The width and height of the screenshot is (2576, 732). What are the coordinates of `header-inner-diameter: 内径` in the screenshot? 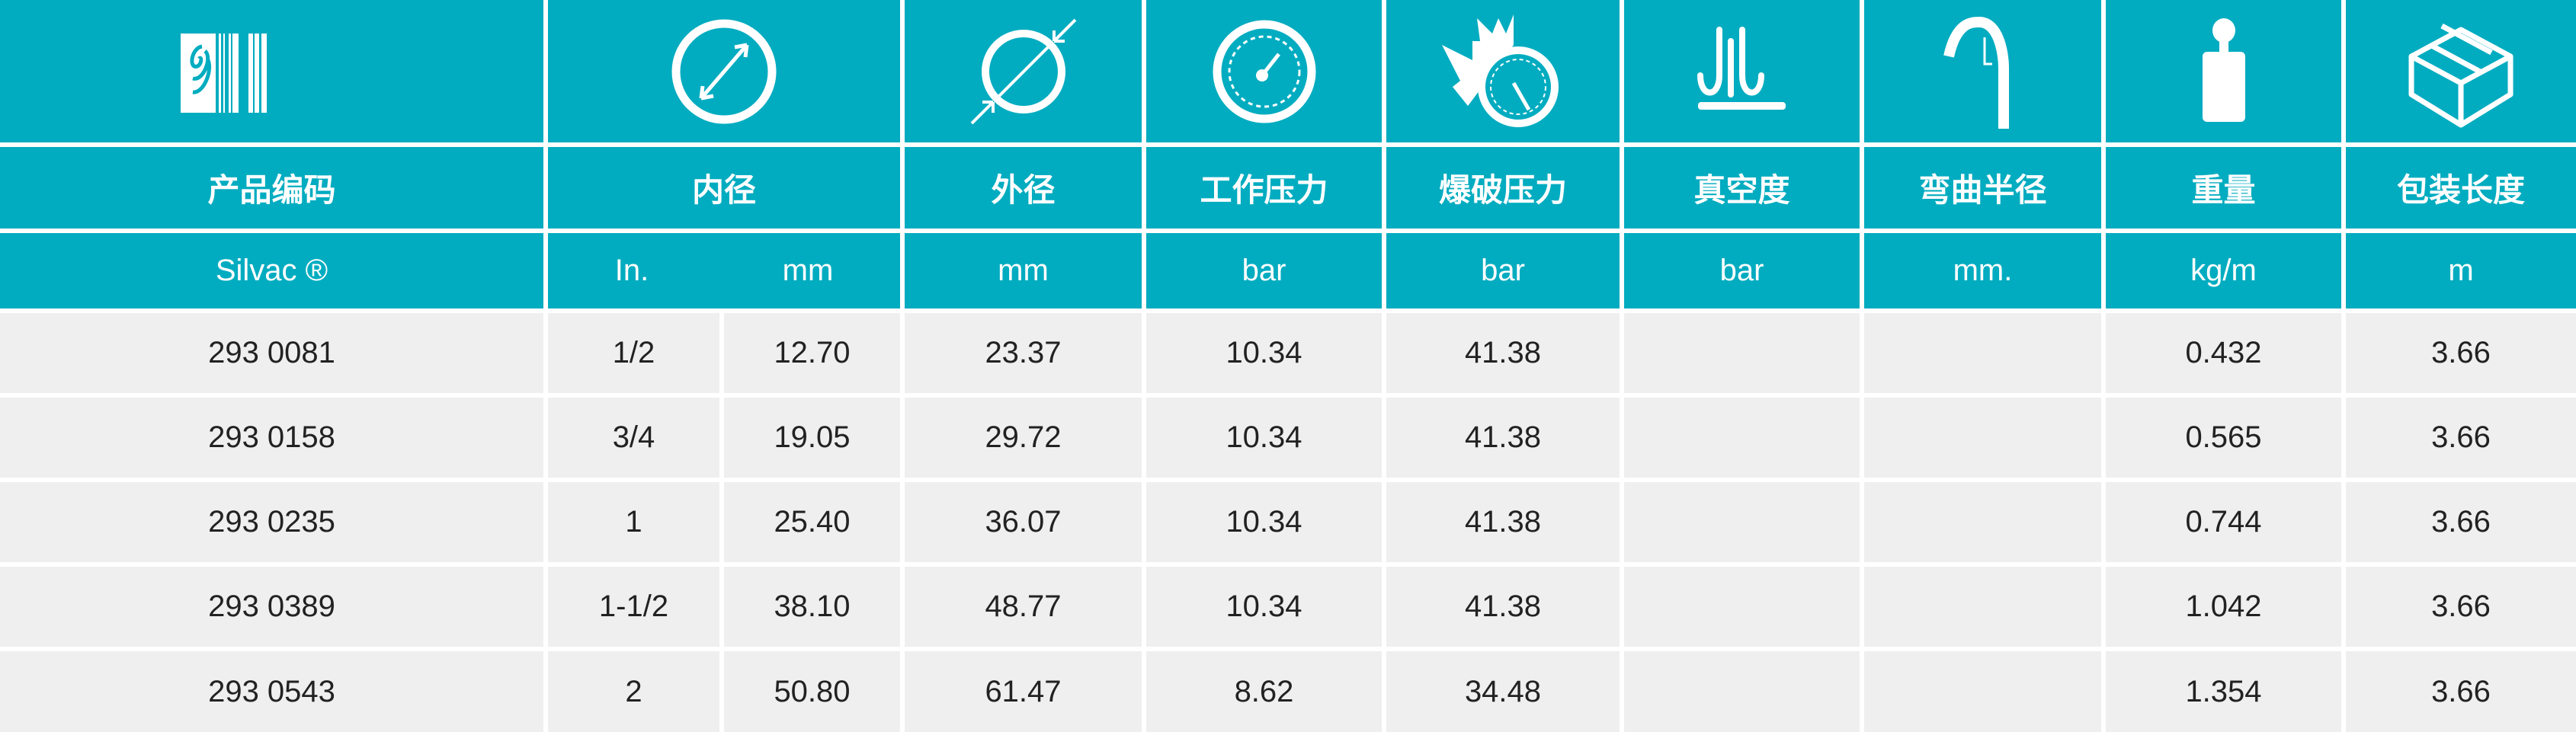 It's located at (724, 188).